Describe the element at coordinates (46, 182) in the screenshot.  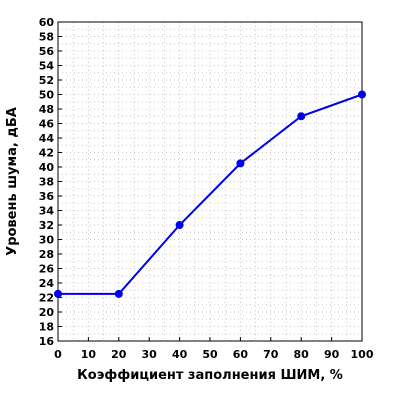
I see `y-tick-label: 38` at that location.